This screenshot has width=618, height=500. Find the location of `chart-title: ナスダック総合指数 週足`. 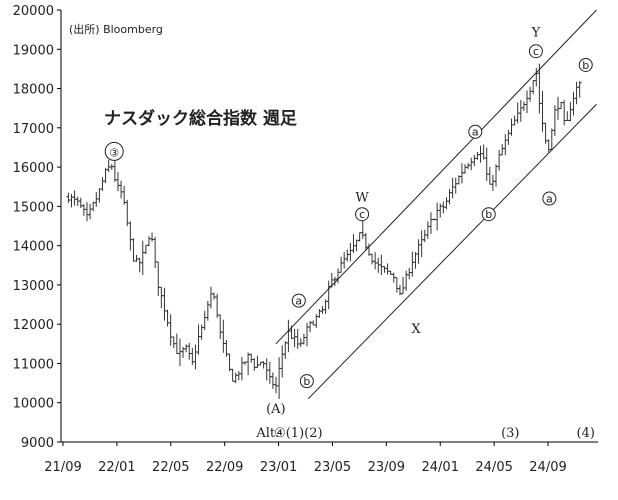

chart-title: ナスダック総合指数 週足 is located at coordinates (200, 118).